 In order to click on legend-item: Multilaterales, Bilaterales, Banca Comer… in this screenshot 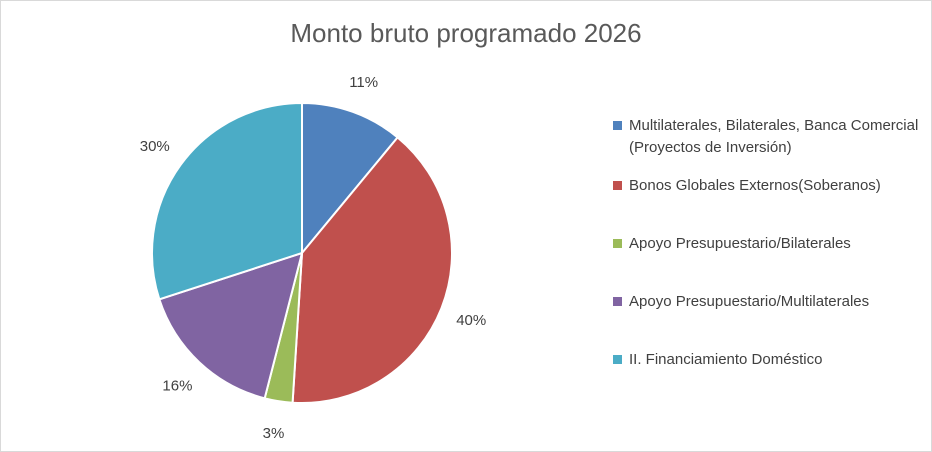, I will do `click(769, 137)`.